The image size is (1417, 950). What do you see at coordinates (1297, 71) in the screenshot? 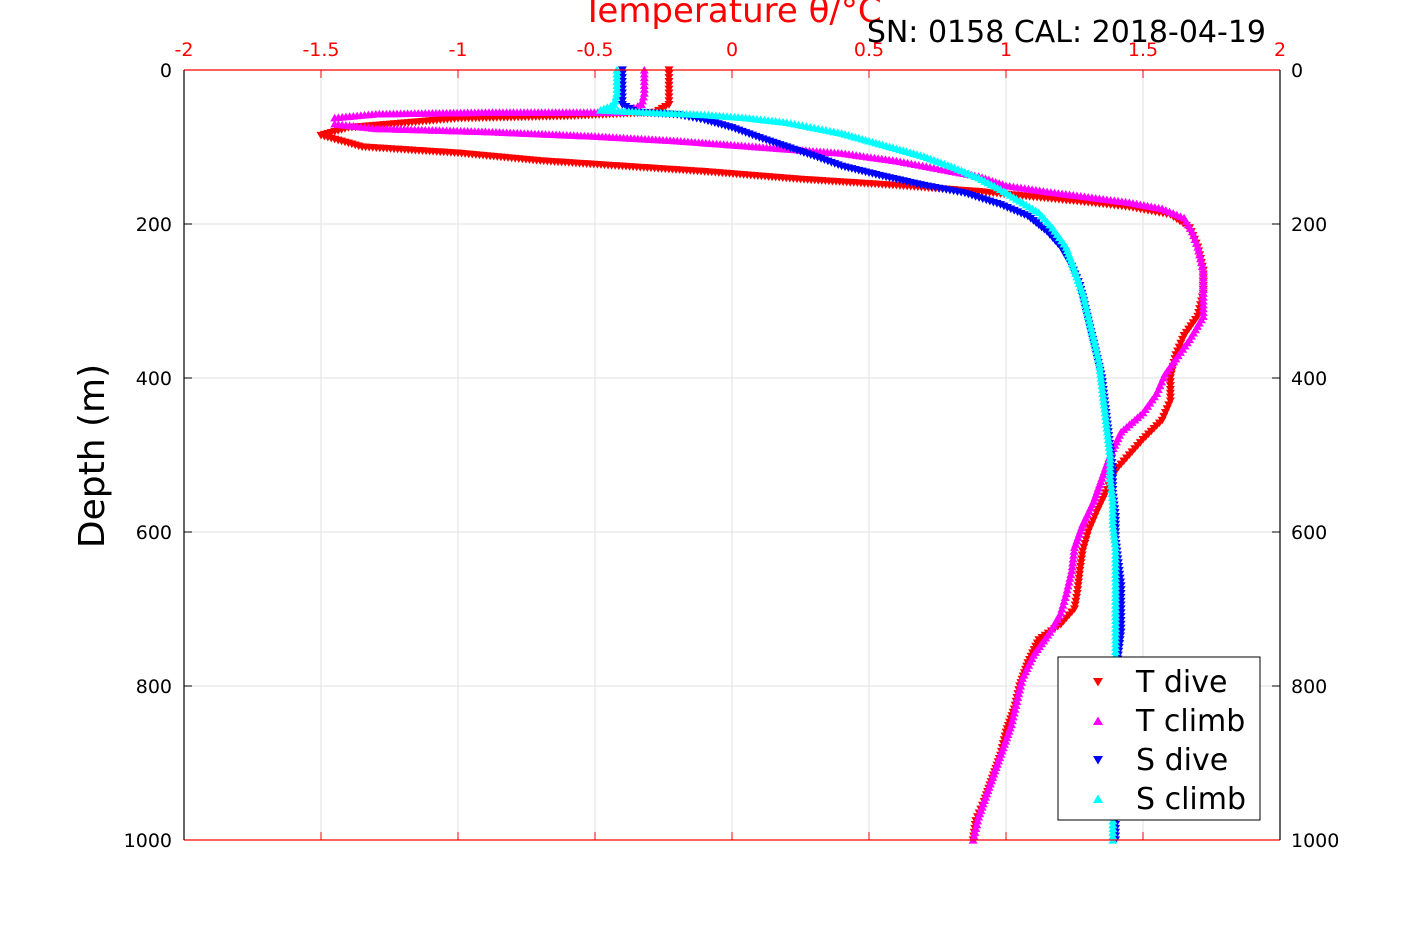
I see `y-tick-label-right: 0` at bounding box center [1297, 71].